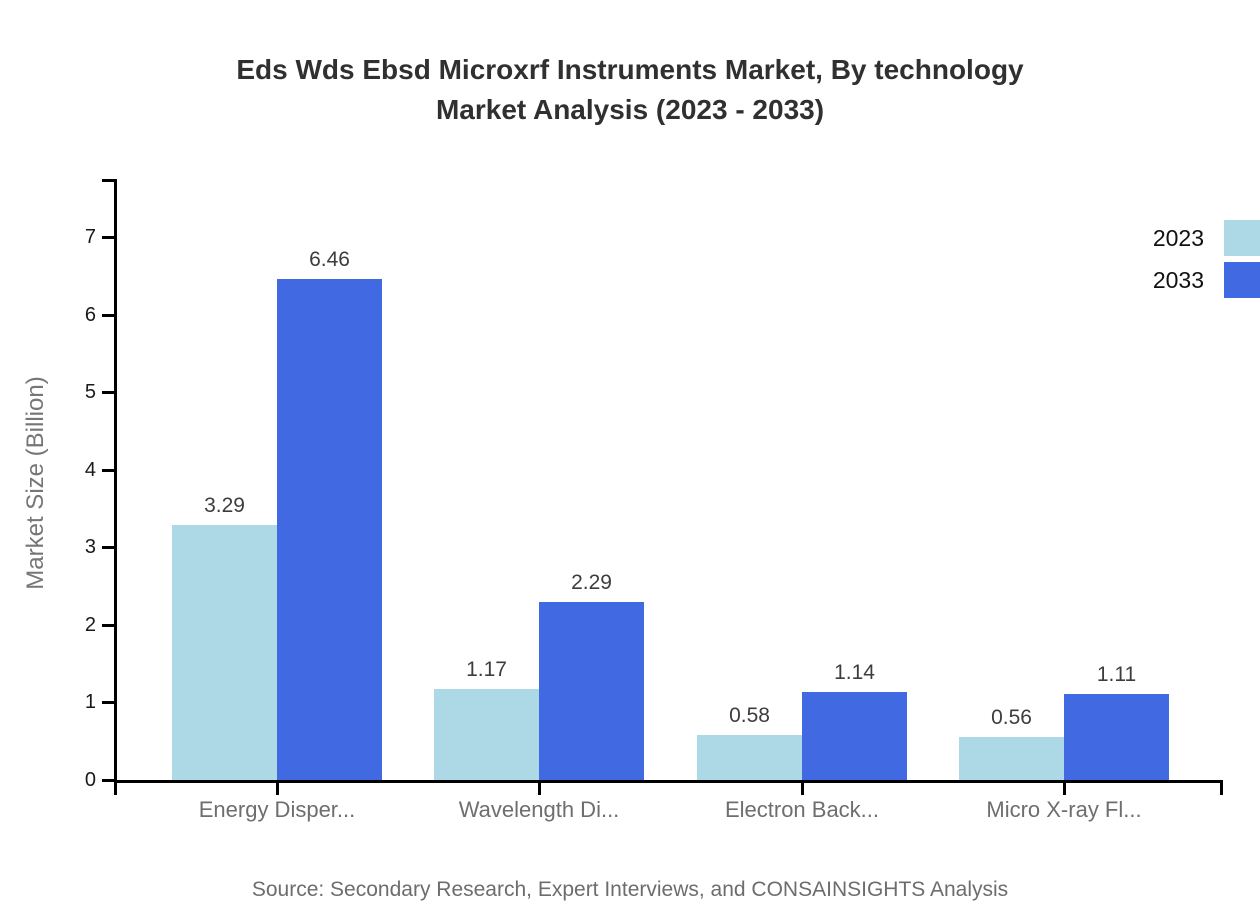  What do you see at coordinates (224, 652) in the screenshot?
I see `bar-2023-group1` at bounding box center [224, 652].